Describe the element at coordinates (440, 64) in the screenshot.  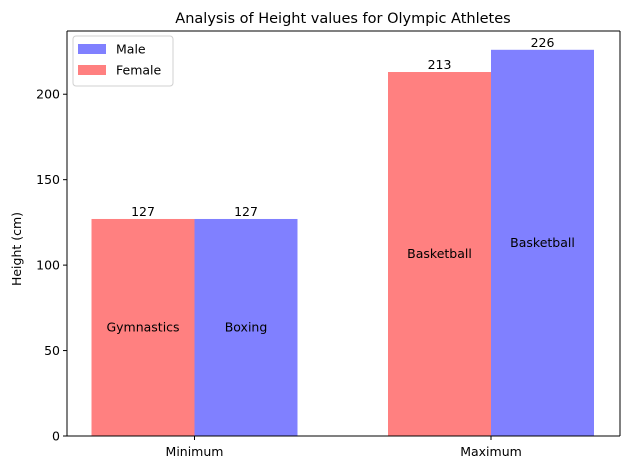
I see `bar-value-label: 213` at that location.